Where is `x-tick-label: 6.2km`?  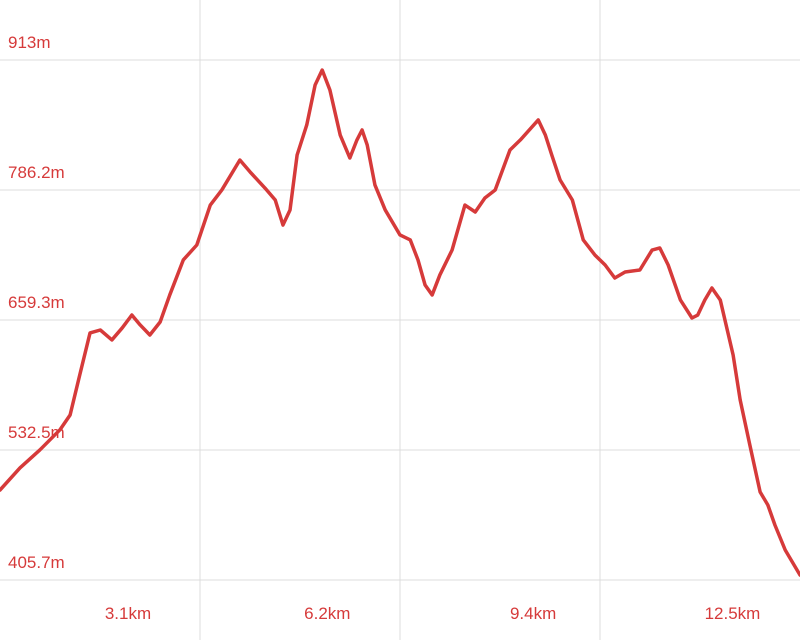 x-tick-label: 6.2km is located at coordinates (327, 613).